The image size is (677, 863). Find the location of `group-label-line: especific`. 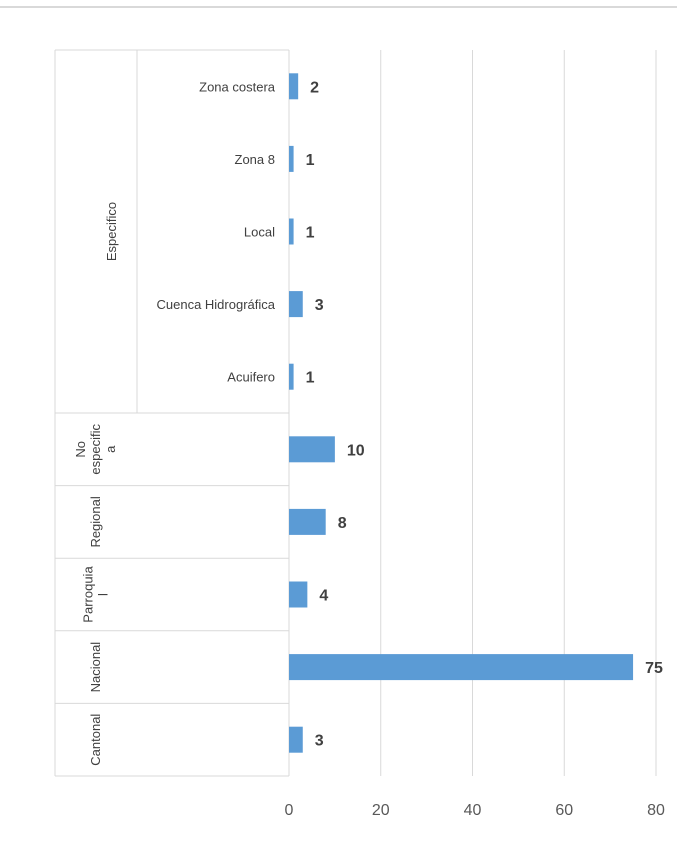

group-label-line: especific is located at coordinates (95, 449).